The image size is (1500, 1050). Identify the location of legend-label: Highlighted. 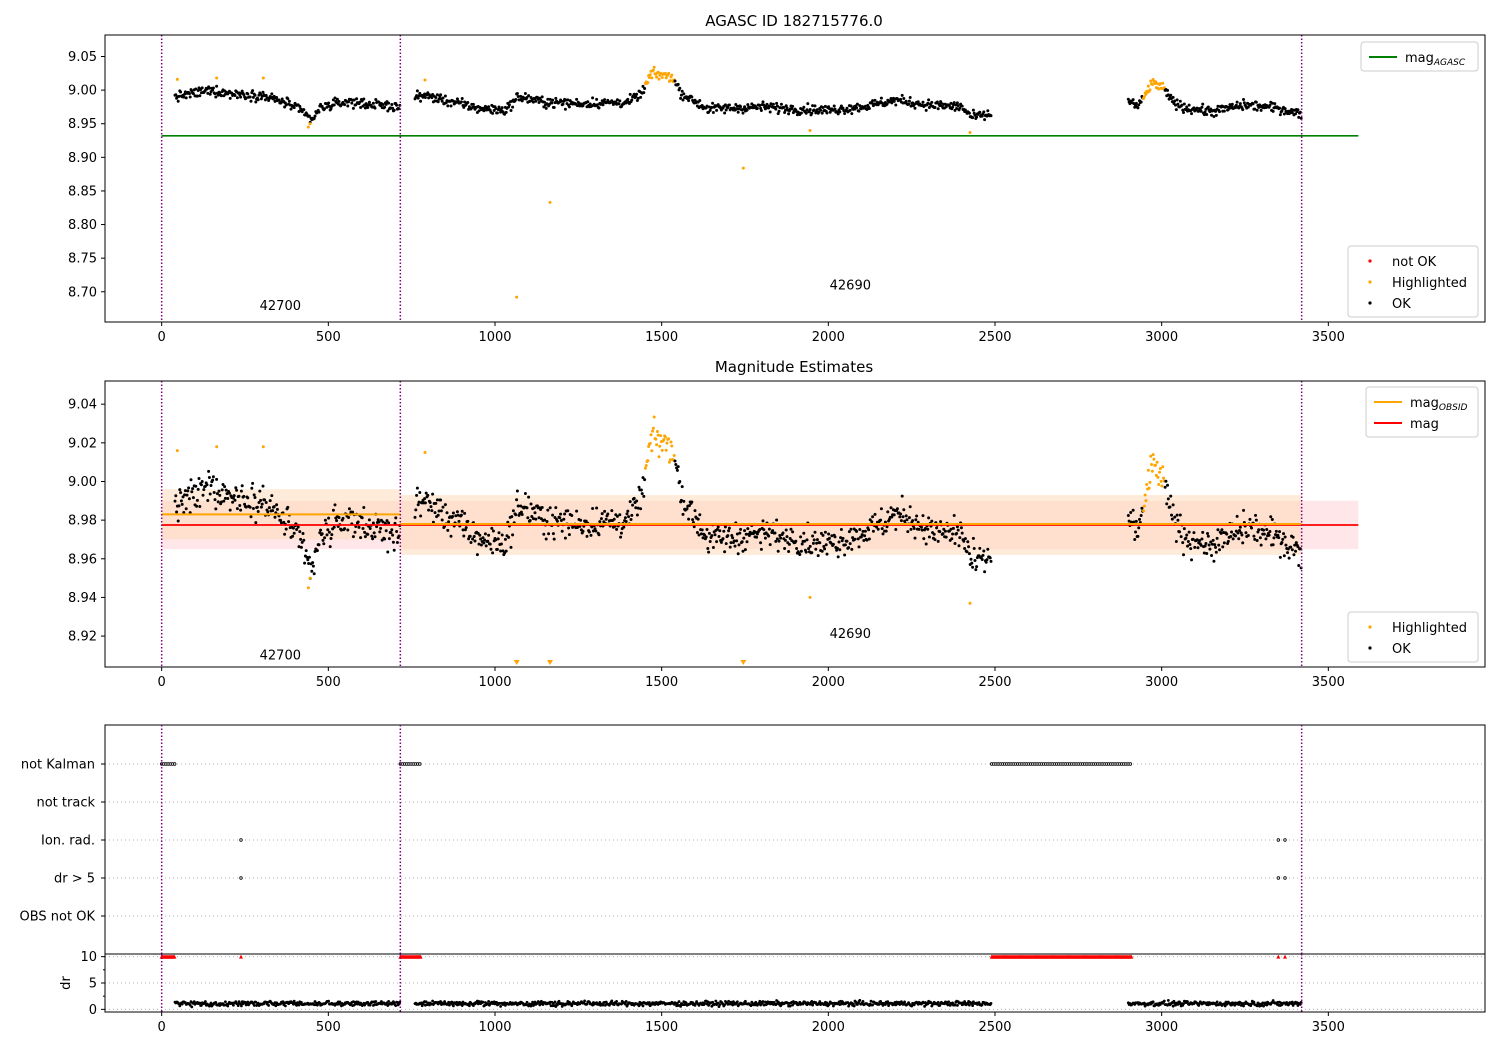
(1429, 283).